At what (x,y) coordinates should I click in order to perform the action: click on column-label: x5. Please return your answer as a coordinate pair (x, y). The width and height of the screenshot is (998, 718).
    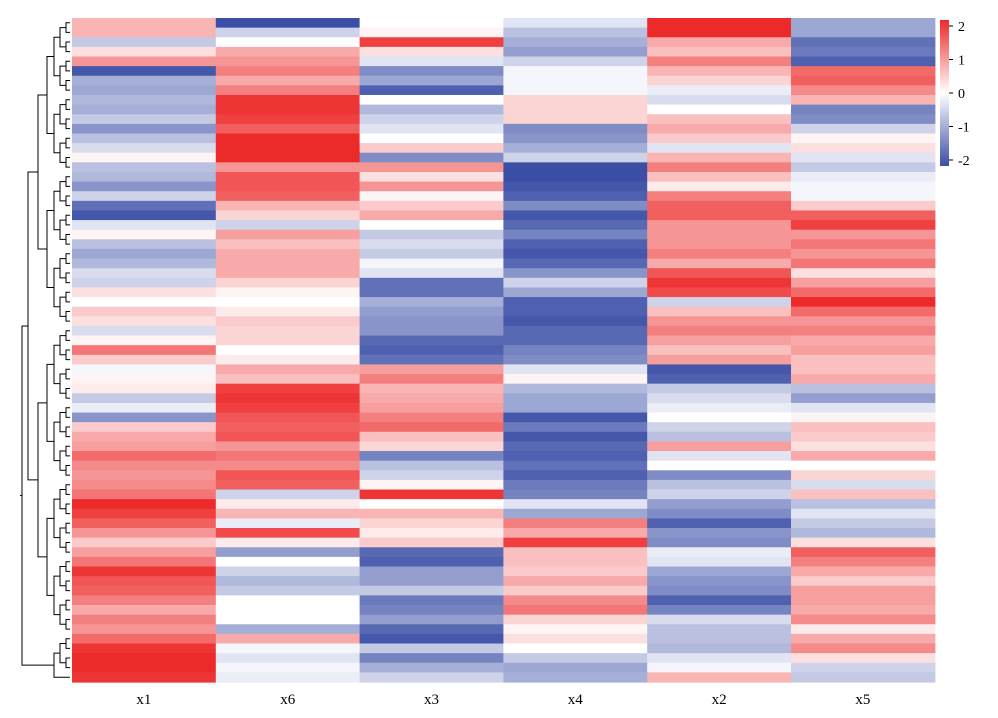
    Looking at the image, I should click on (862, 700).